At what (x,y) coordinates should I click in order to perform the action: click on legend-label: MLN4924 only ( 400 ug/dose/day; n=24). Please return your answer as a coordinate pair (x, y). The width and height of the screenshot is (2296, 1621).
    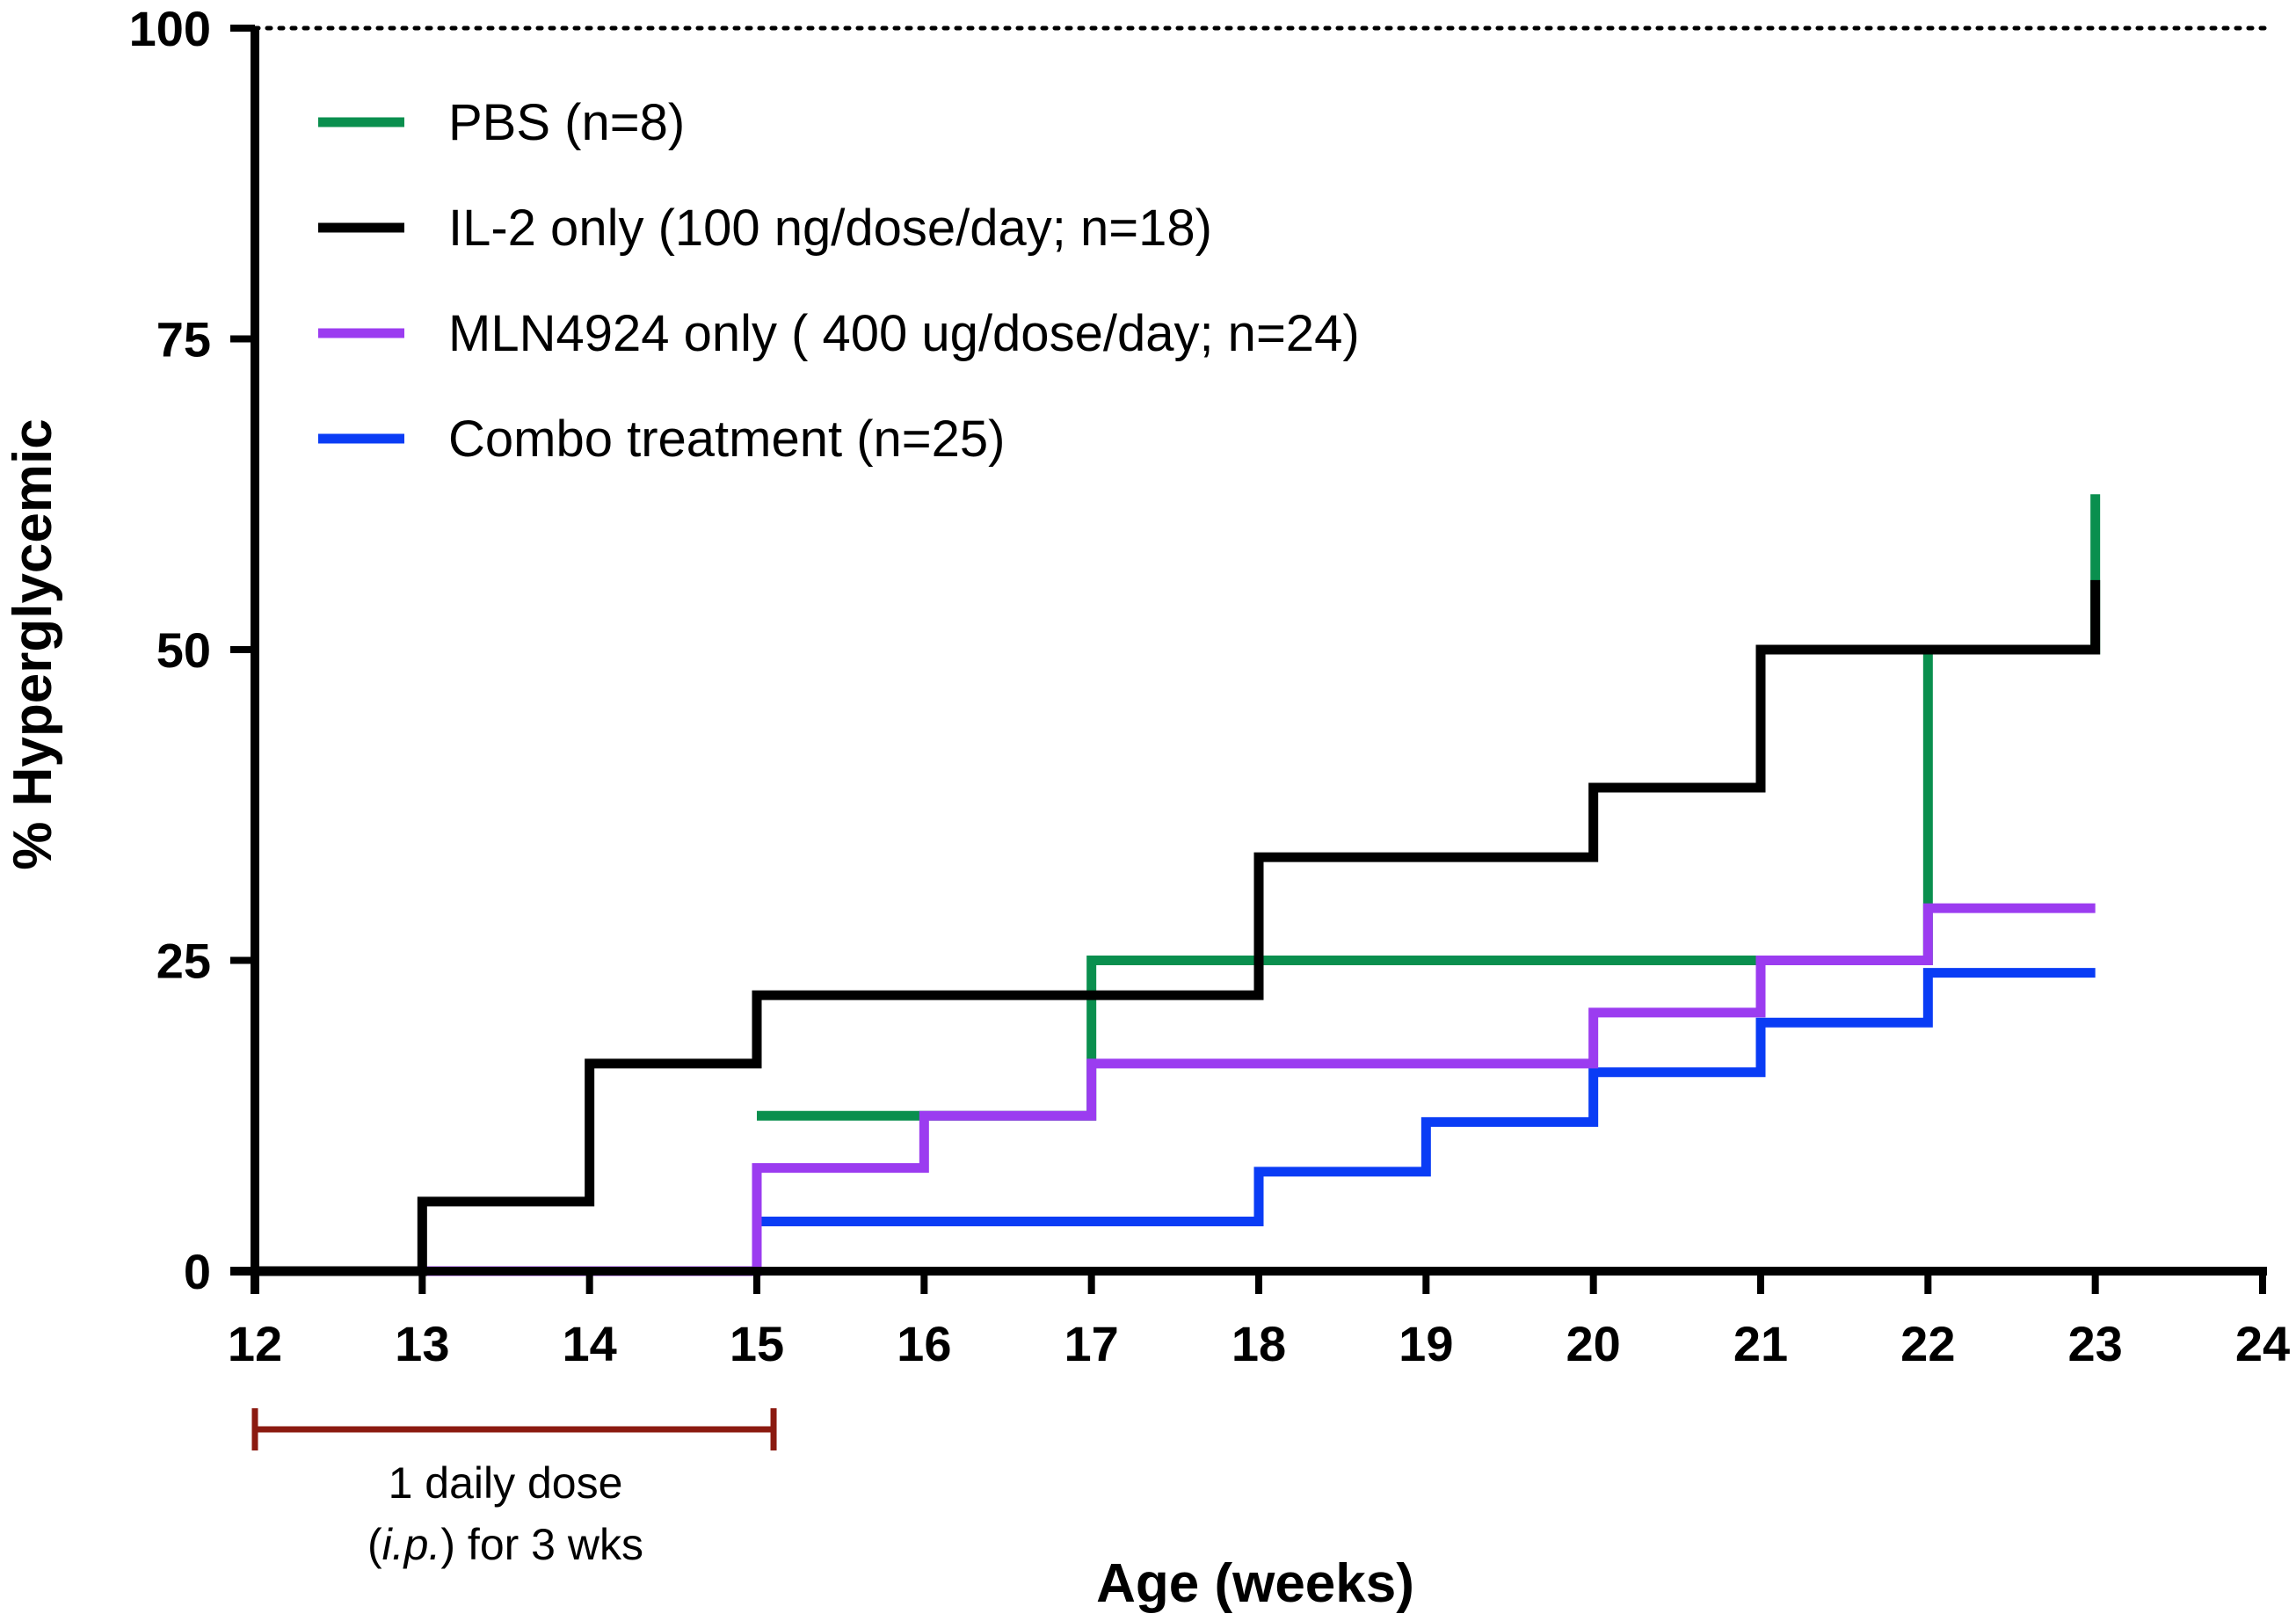
    Looking at the image, I should click on (904, 333).